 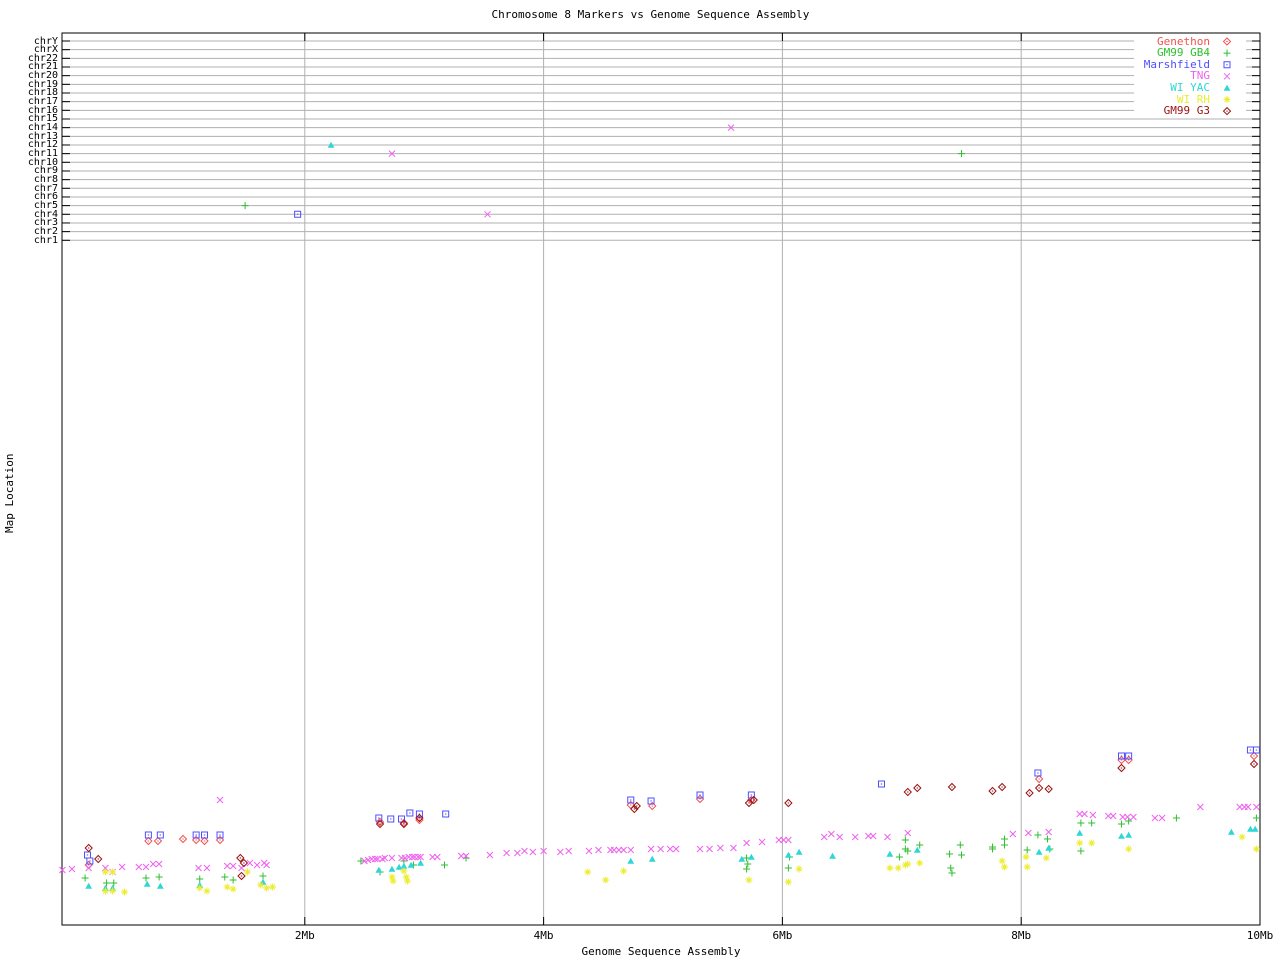 What do you see at coordinates (1260, 935) in the screenshot?
I see `x-tick-label: 10Mb` at bounding box center [1260, 935].